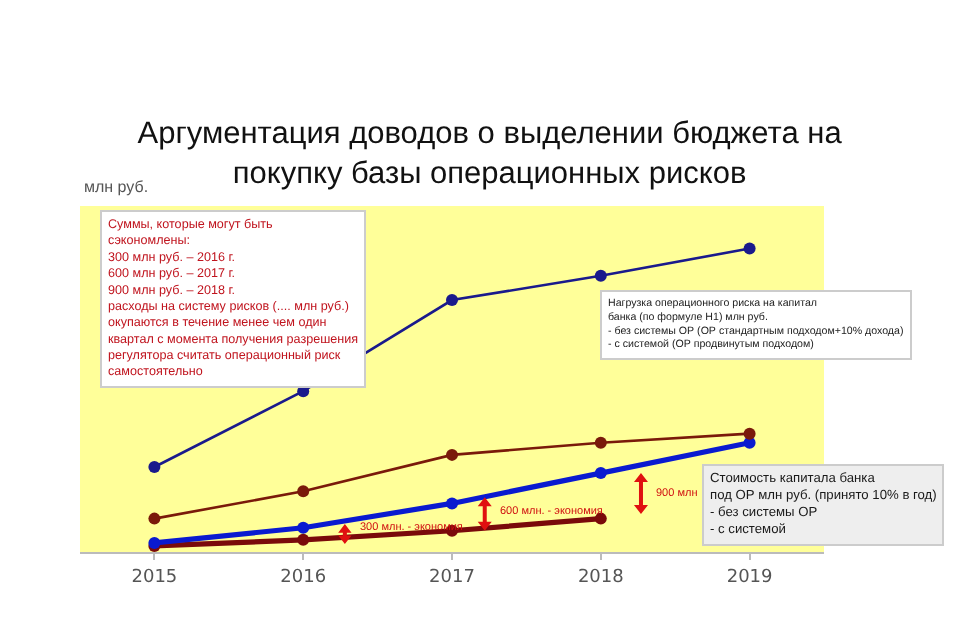 This screenshot has width=960, height=622. Describe the element at coordinates (154, 577) in the screenshot. I see `x-tick-label: 2015` at that location.